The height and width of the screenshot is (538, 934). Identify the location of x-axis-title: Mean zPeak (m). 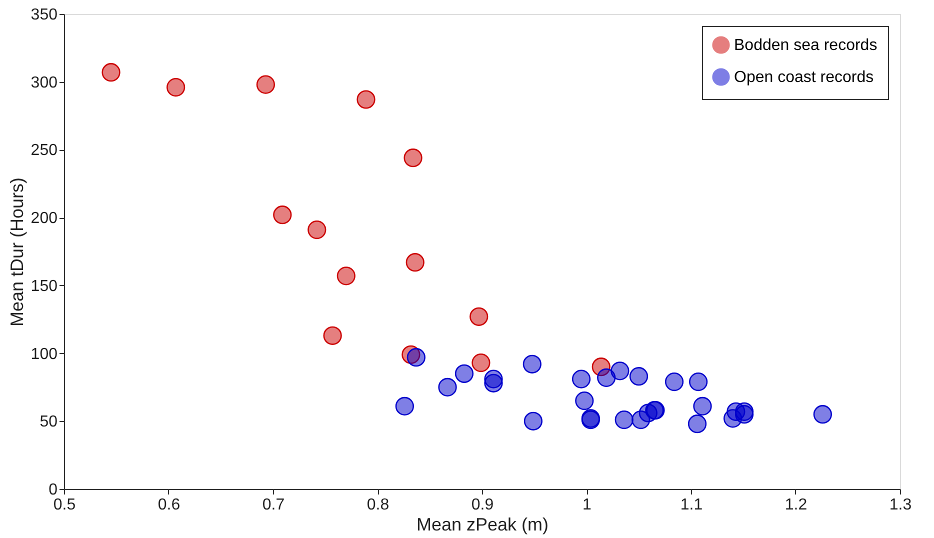
(482, 524).